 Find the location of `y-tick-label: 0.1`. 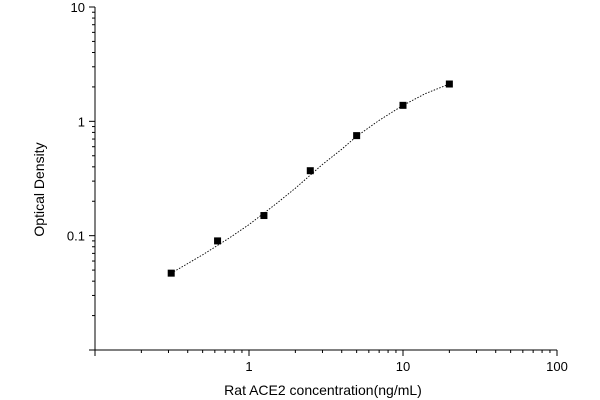

y-tick-label: 0.1 is located at coordinates (76, 236).